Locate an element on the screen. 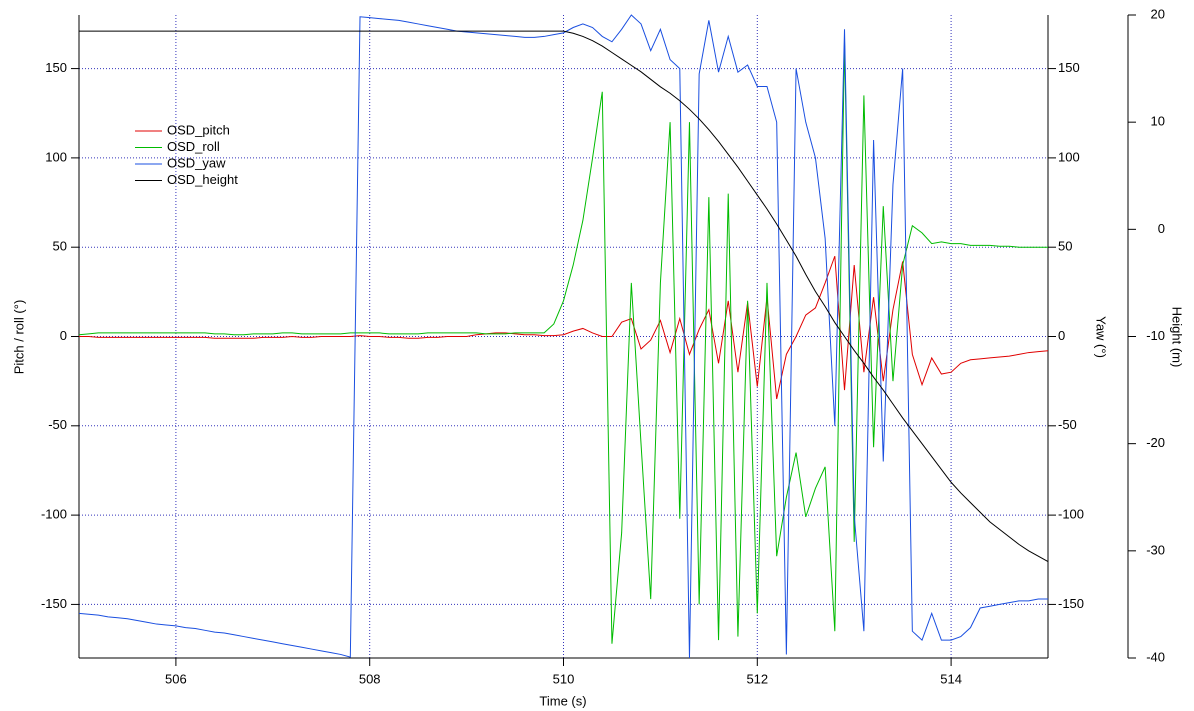 Image resolution: width=1194 pixels, height=711 pixels. y2-tick-label: 0 is located at coordinates (1061, 335).